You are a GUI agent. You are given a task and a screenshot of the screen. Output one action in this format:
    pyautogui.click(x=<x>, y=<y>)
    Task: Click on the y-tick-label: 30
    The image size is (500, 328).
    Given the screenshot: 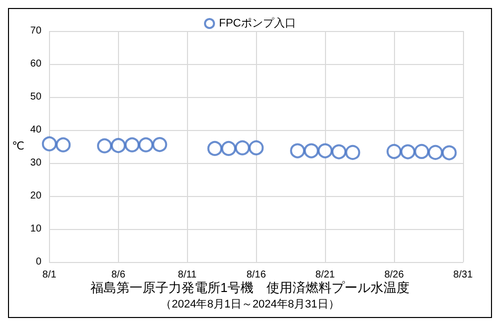 What is the action you would take?
    pyautogui.click(x=36, y=163)
    